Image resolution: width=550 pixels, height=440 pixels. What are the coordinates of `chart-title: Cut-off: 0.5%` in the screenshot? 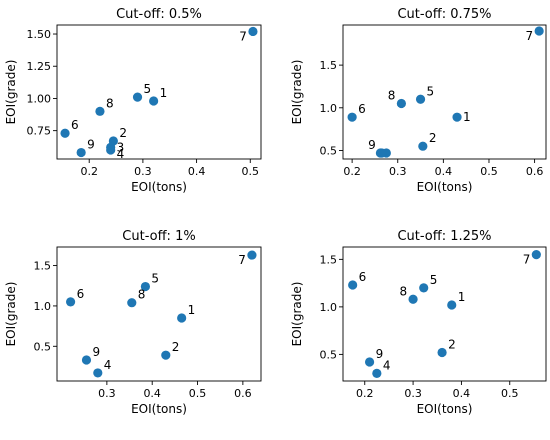 It's located at (159, 14).